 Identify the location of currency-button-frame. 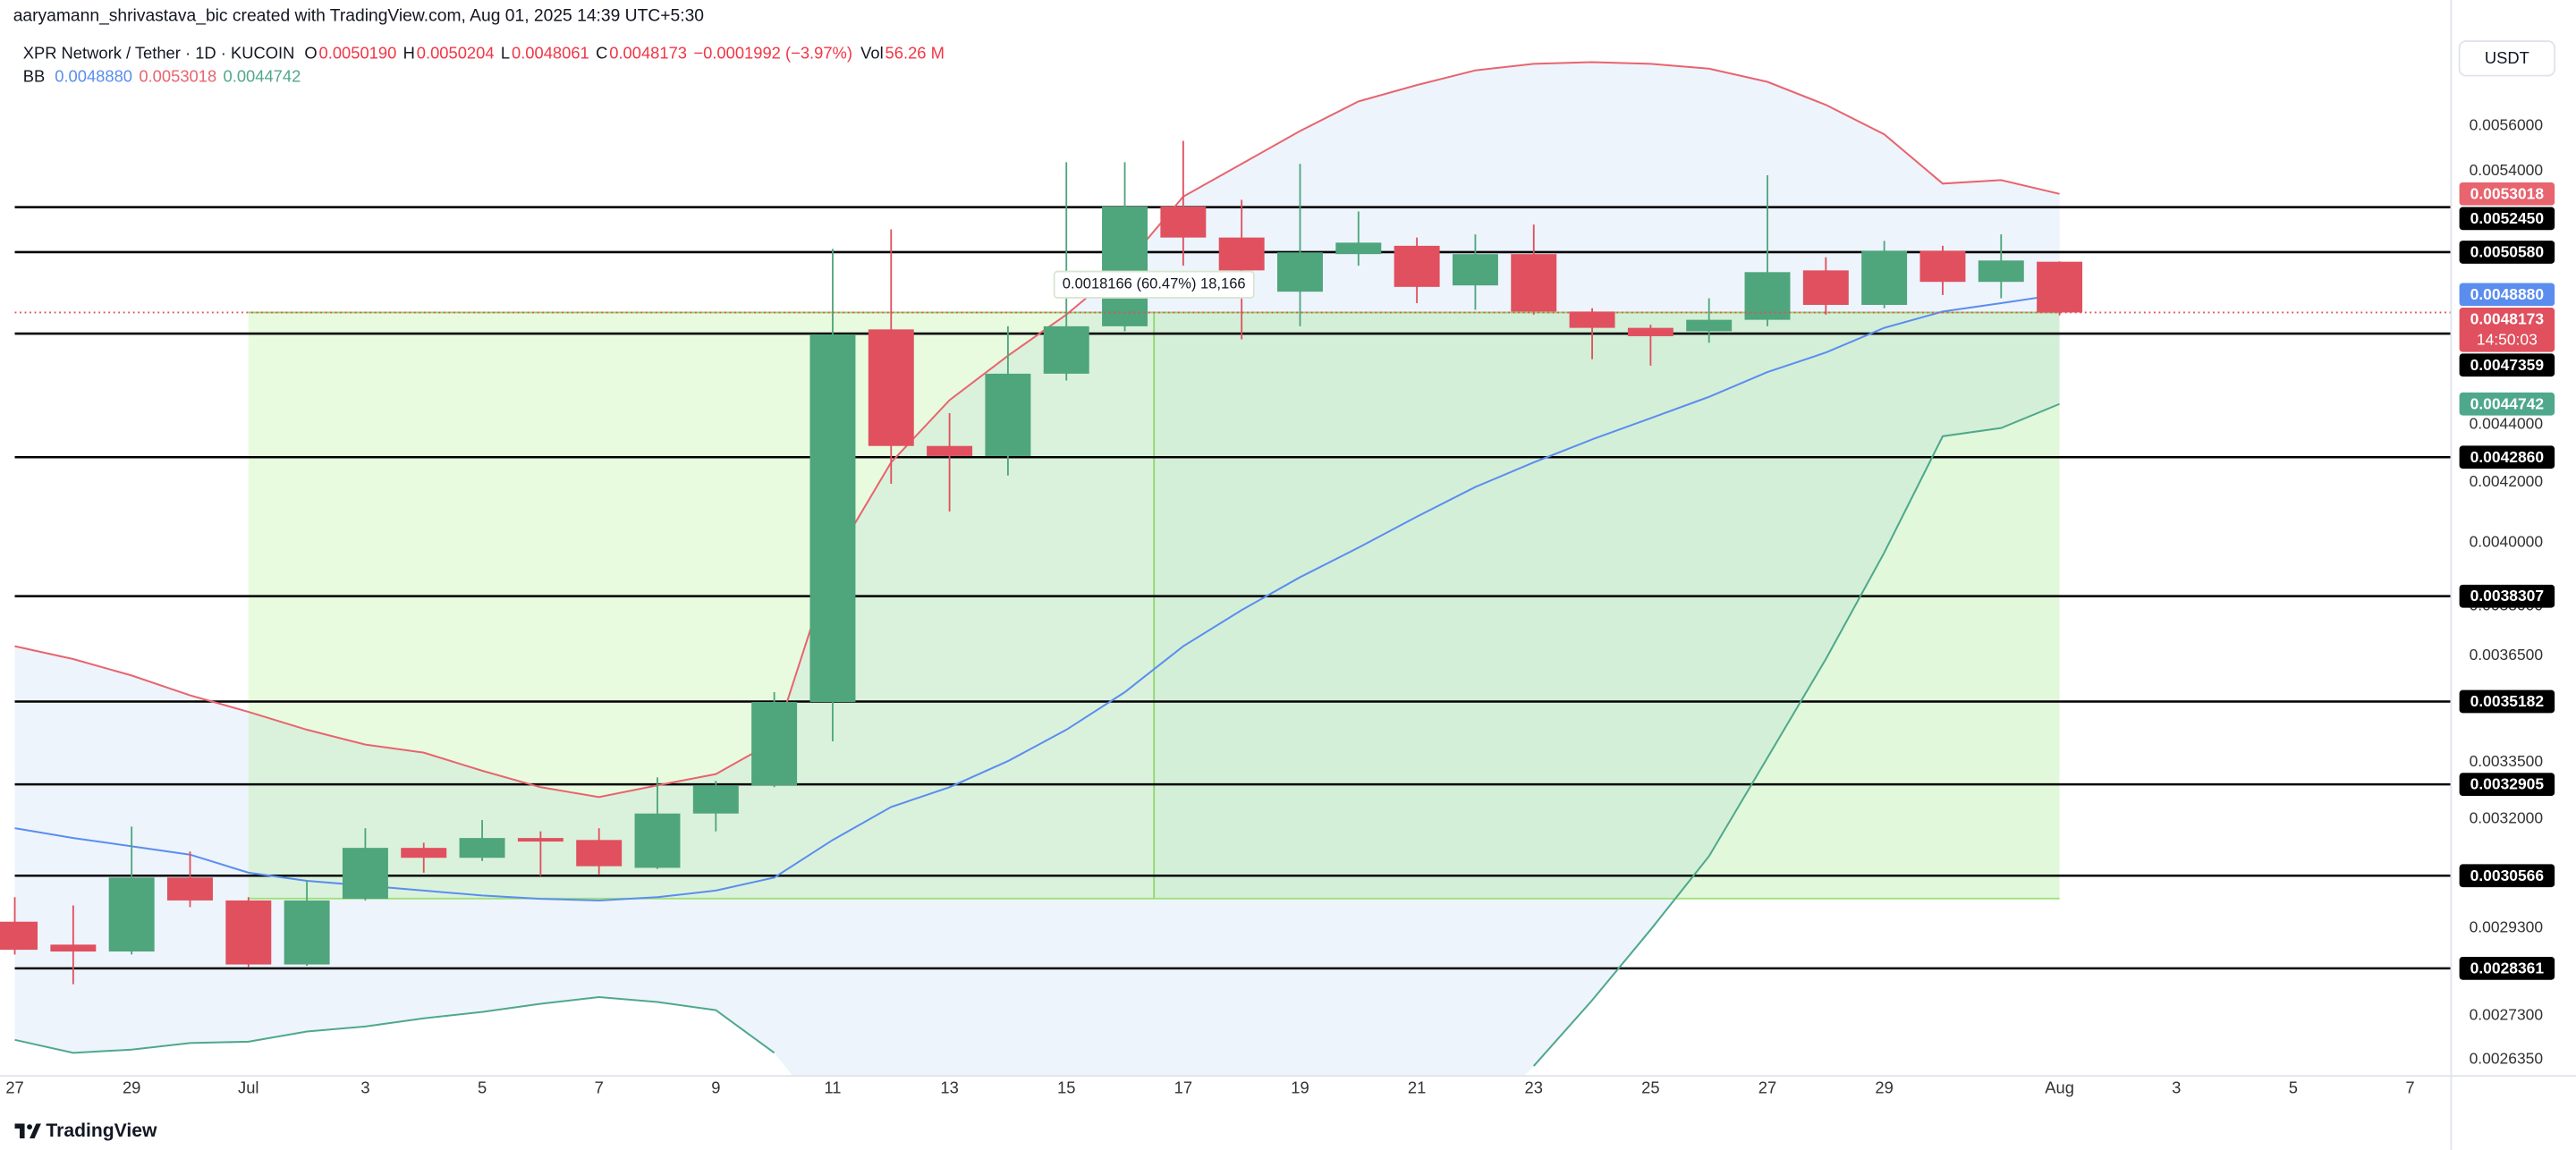
(2507, 58).